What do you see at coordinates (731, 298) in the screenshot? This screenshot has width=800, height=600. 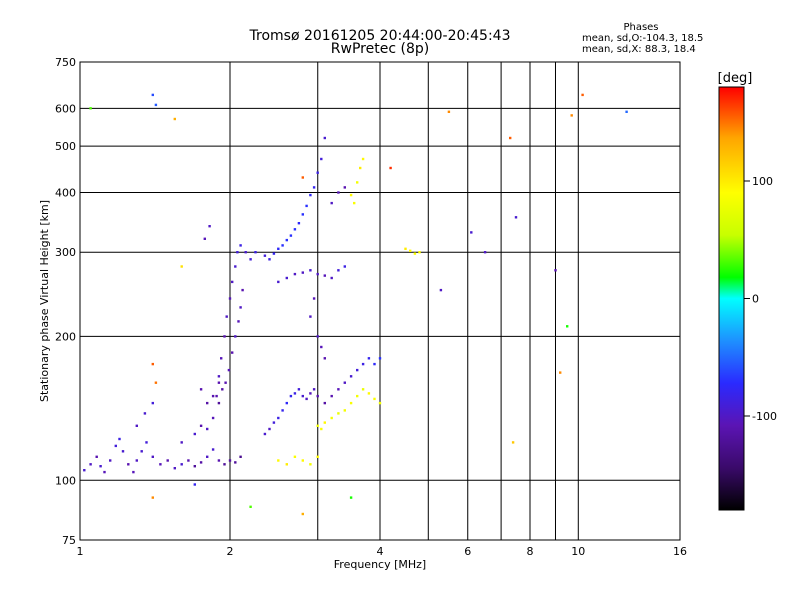 I see `colorbar` at bounding box center [731, 298].